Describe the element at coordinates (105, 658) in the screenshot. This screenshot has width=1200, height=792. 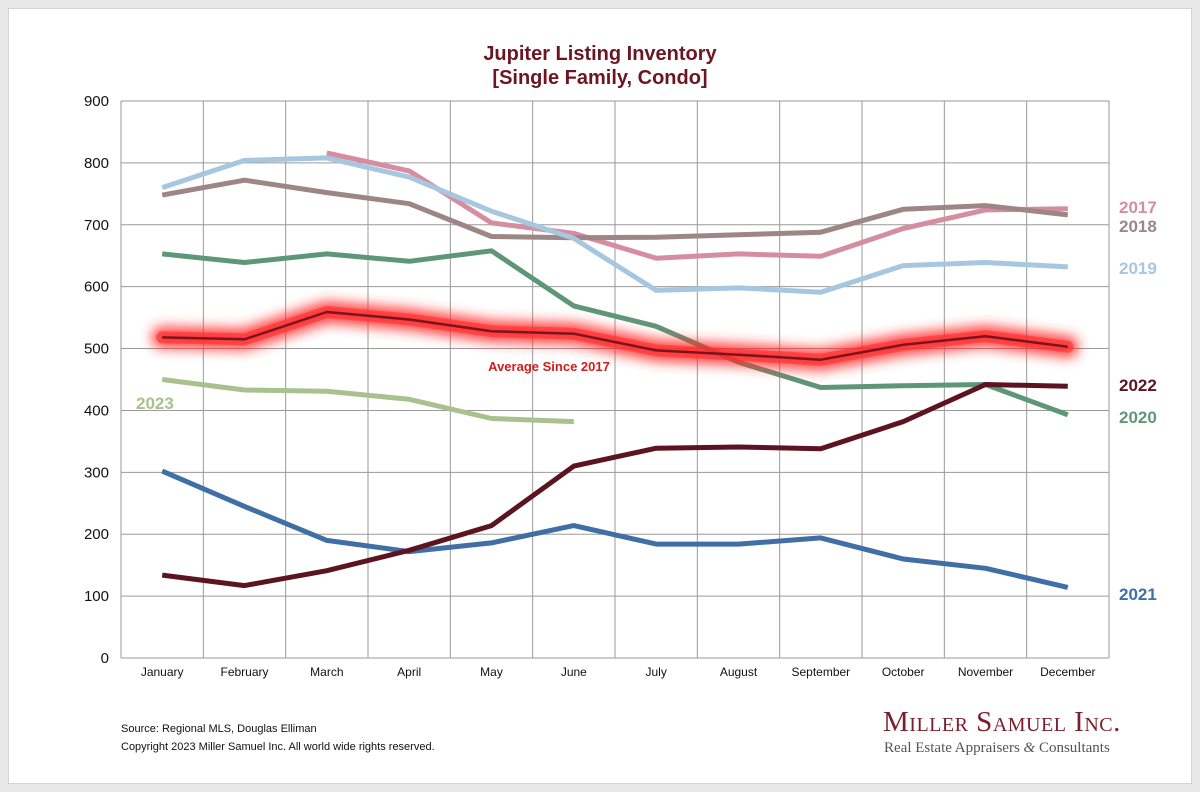
I see `y-tick-label: 0` at that location.